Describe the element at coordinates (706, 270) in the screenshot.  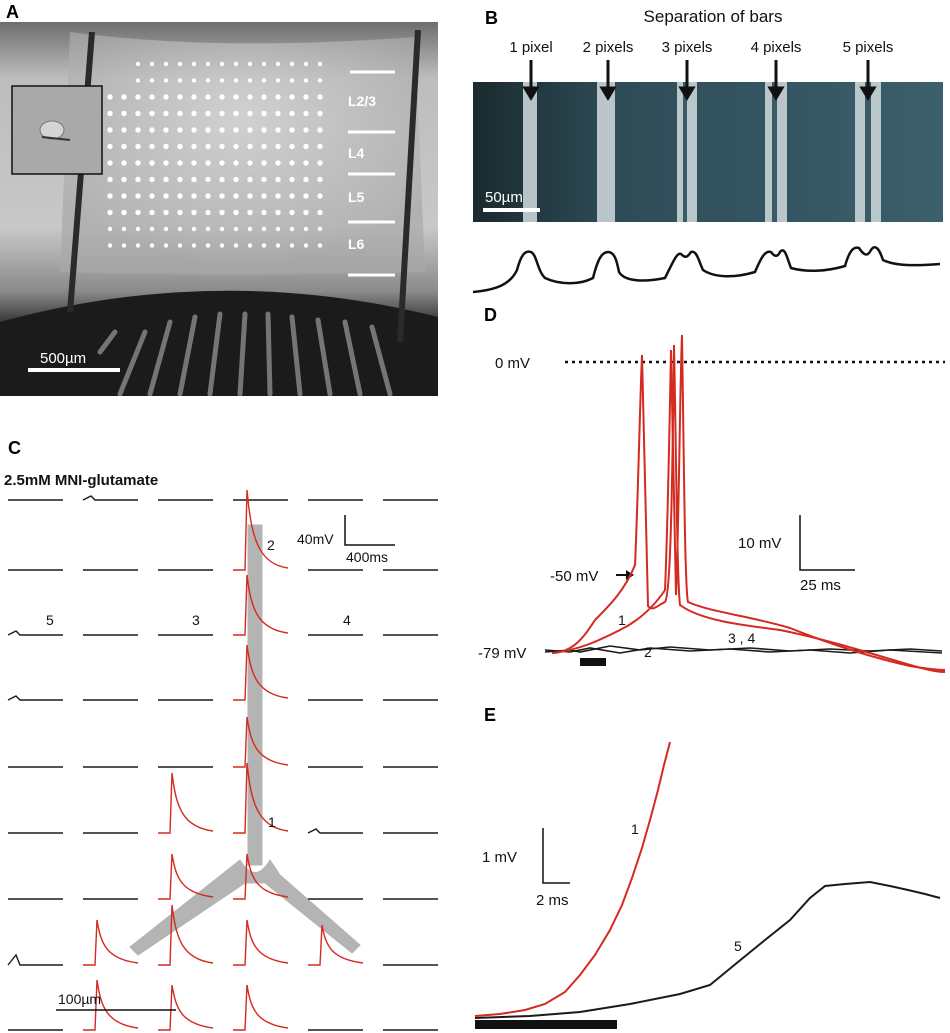
I see `intensity-profile` at that location.